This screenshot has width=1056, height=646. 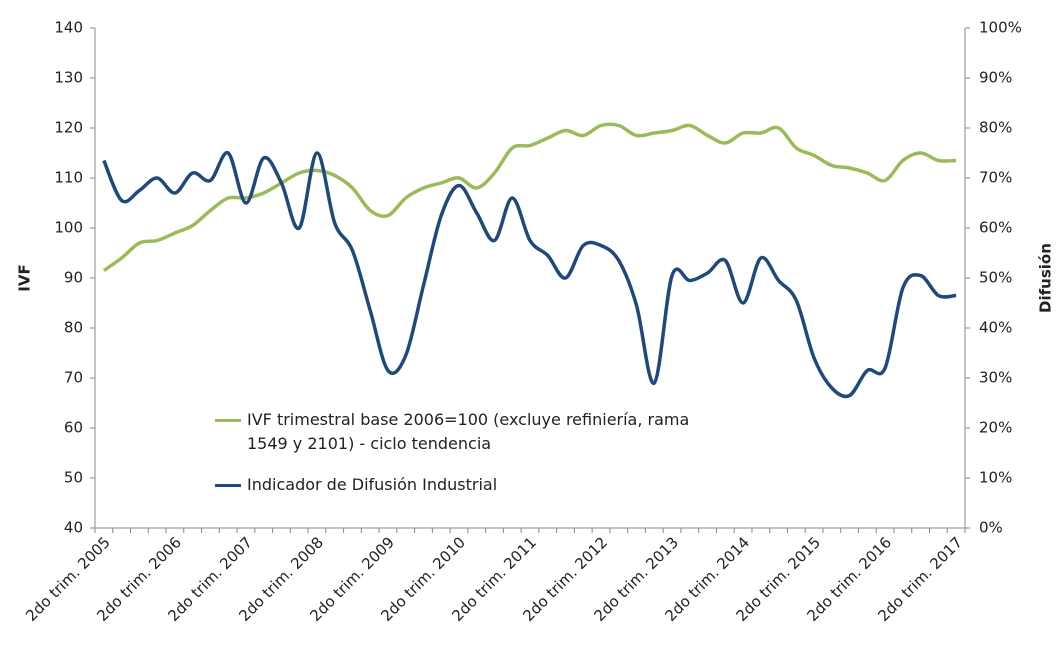 I want to click on y2-tick-label: 10%, so click(x=995, y=478).